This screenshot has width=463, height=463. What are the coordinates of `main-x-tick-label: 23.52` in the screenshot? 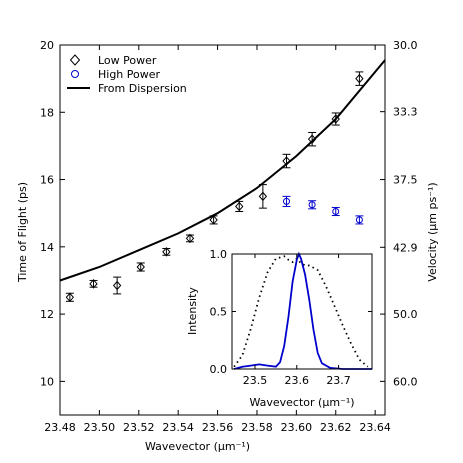 It's located at (139, 427).